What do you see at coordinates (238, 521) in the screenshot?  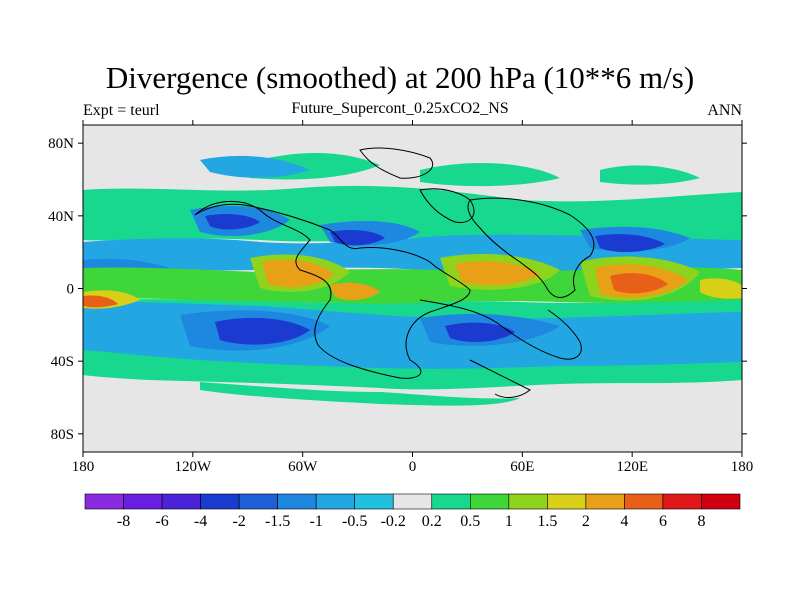 I see `colorbar-label: -2` at bounding box center [238, 521].